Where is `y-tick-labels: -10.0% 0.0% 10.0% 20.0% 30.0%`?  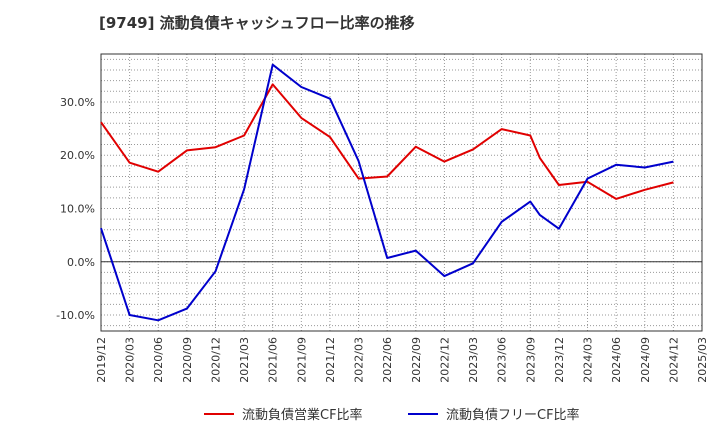 y-tick-labels: -10.0% 0.0% 10.0% 20.0% 30.0% is located at coordinates (75, 209).